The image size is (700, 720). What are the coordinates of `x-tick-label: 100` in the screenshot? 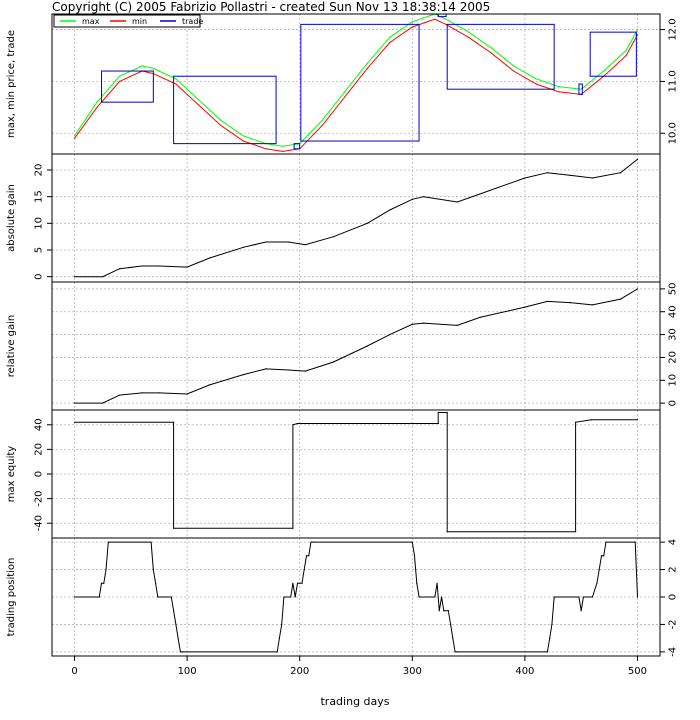 It's located at (187, 671).